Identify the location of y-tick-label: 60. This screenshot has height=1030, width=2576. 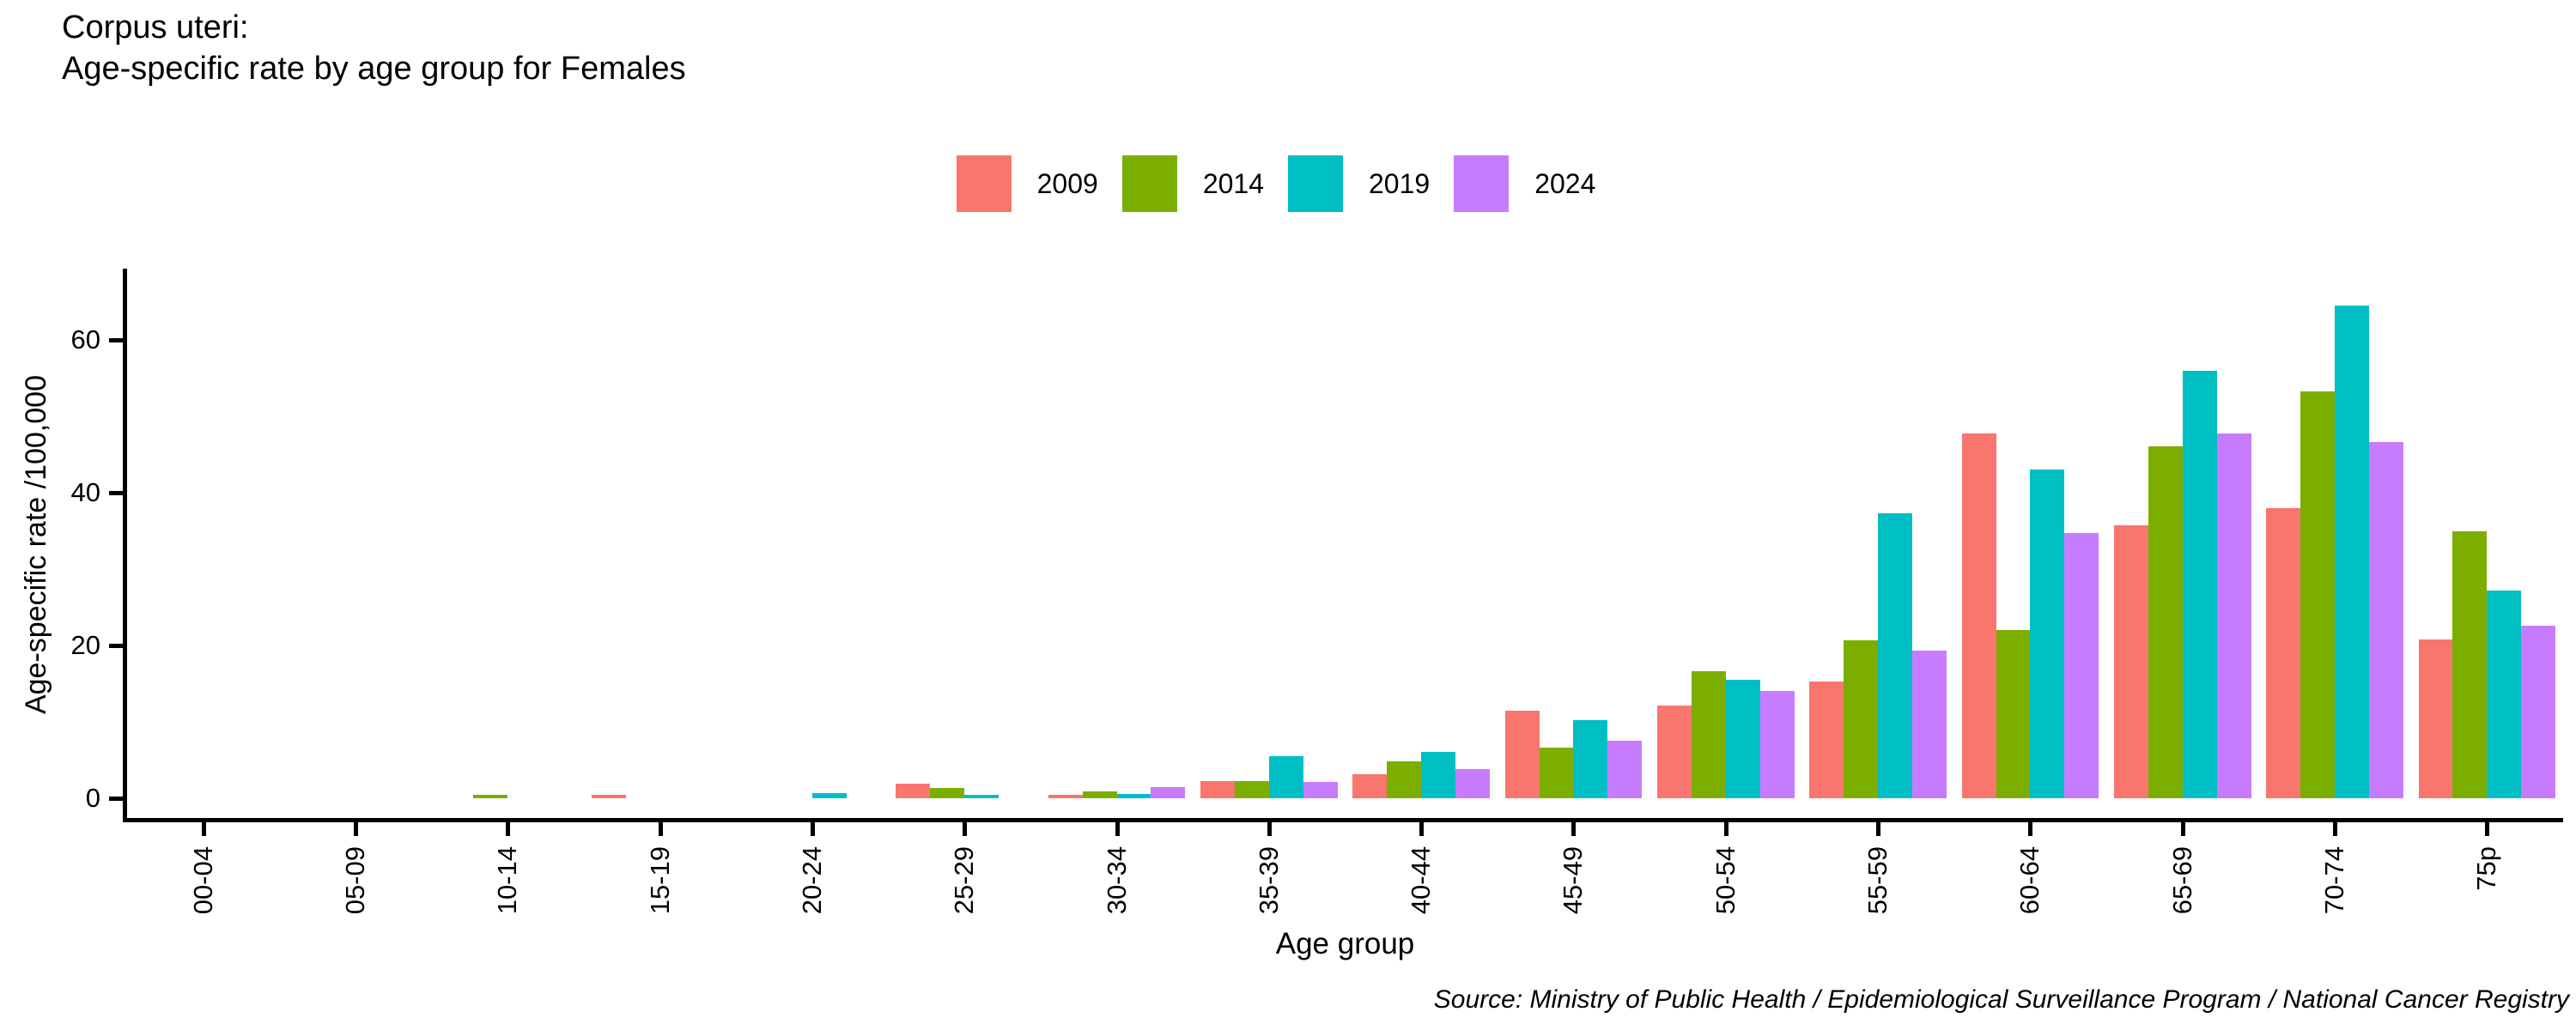
(85, 339).